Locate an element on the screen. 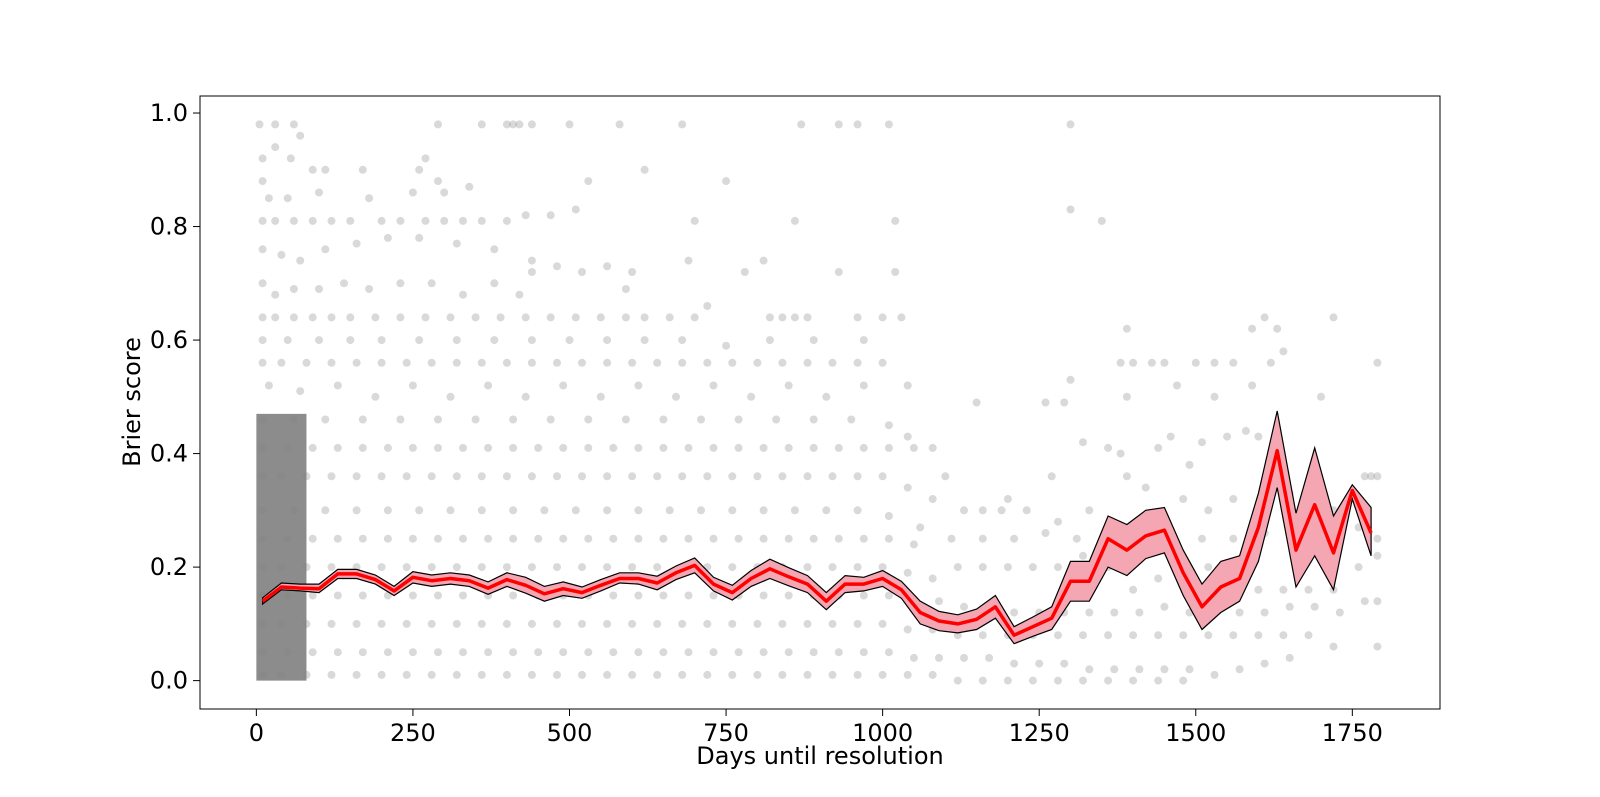 This screenshot has height=797, width=1600. y-tick-label: 0.2 is located at coordinates (169, 567).